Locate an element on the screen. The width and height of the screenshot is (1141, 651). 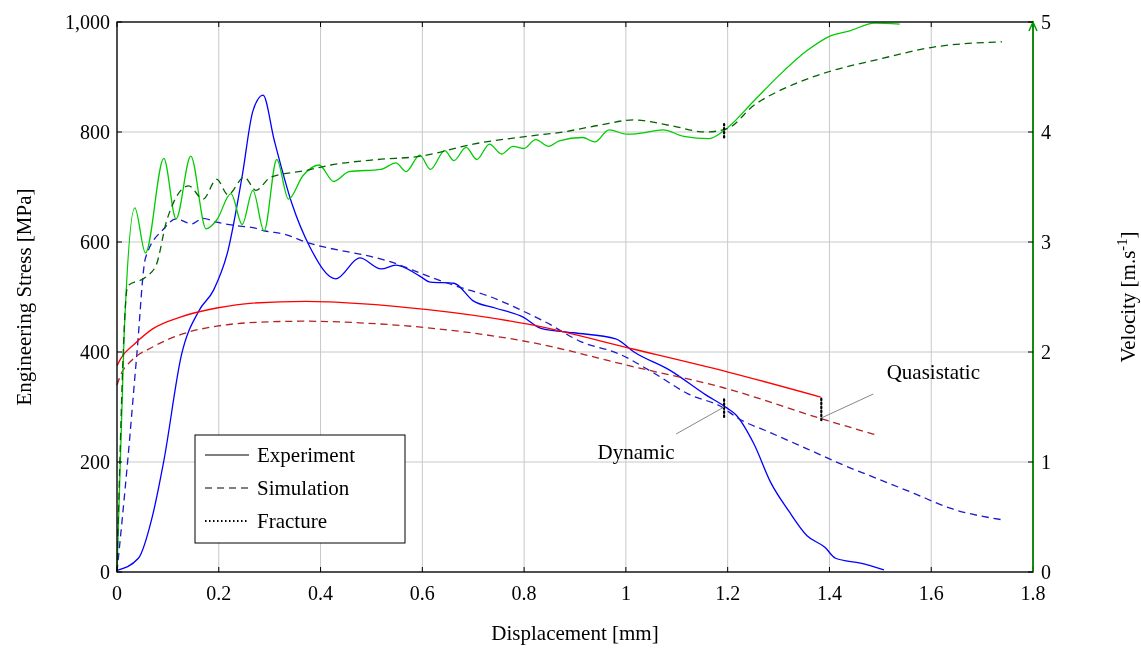
legend-label: Experiment is located at coordinates (306, 455).